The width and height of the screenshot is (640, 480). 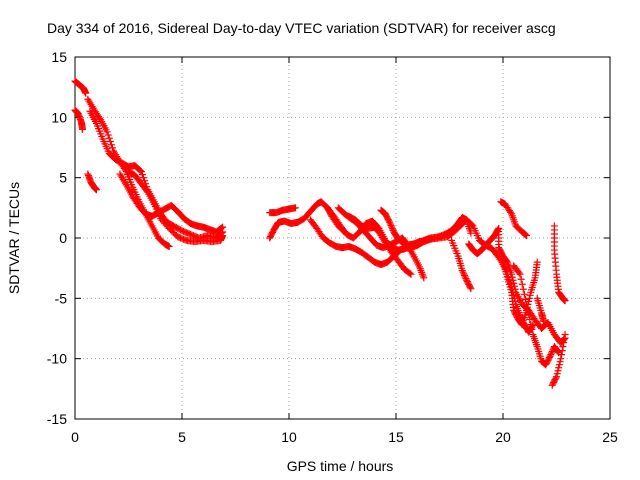 I want to click on y-axis-label: SDTVAR / TECUs, so click(x=14, y=238).